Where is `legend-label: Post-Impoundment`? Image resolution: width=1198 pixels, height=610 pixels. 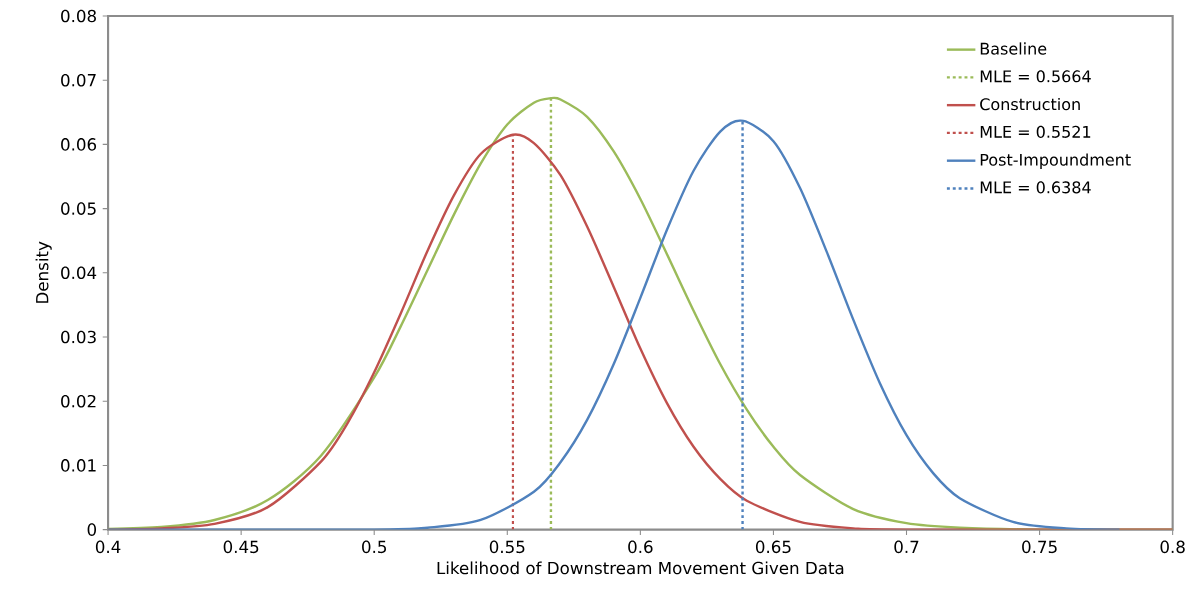 legend-label: Post-Impoundment is located at coordinates (1055, 161).